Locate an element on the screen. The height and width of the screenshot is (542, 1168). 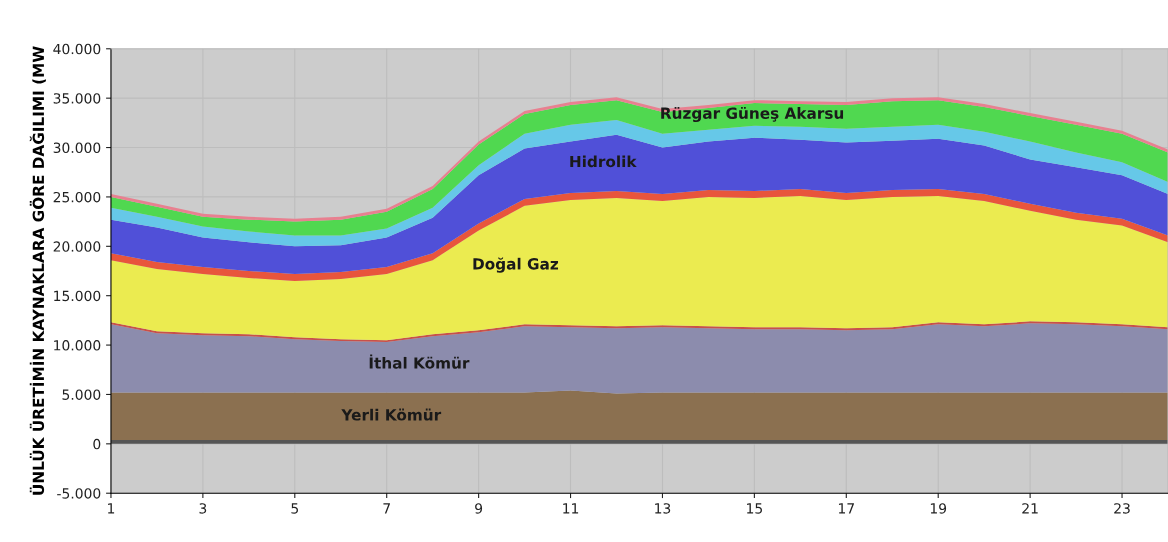
y-tick-label: 20.000 is located at coordinates (77, 246).